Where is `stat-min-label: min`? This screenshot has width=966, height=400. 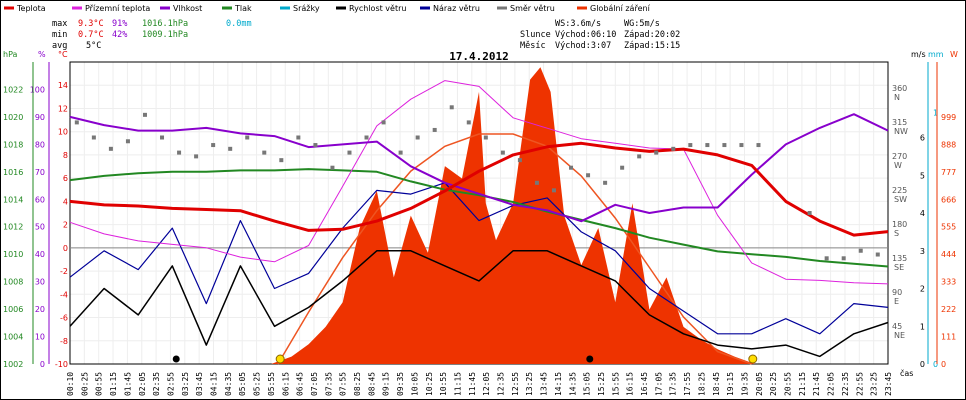 stat-min-label: min is located at coordinates (59, 35).